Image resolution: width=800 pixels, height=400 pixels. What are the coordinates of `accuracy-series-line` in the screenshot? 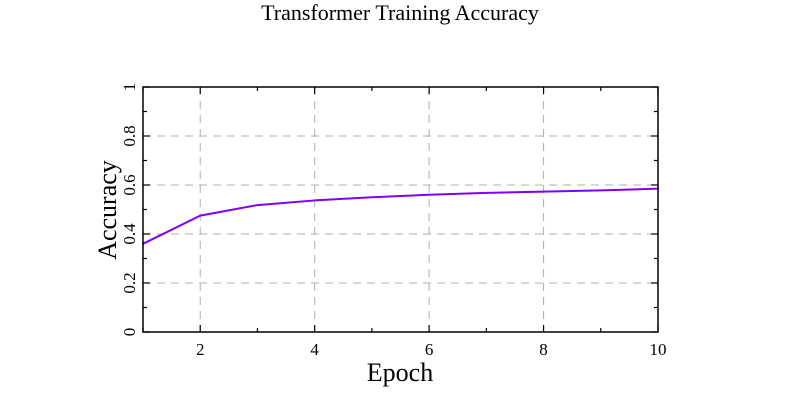 It's located at (400, 216).